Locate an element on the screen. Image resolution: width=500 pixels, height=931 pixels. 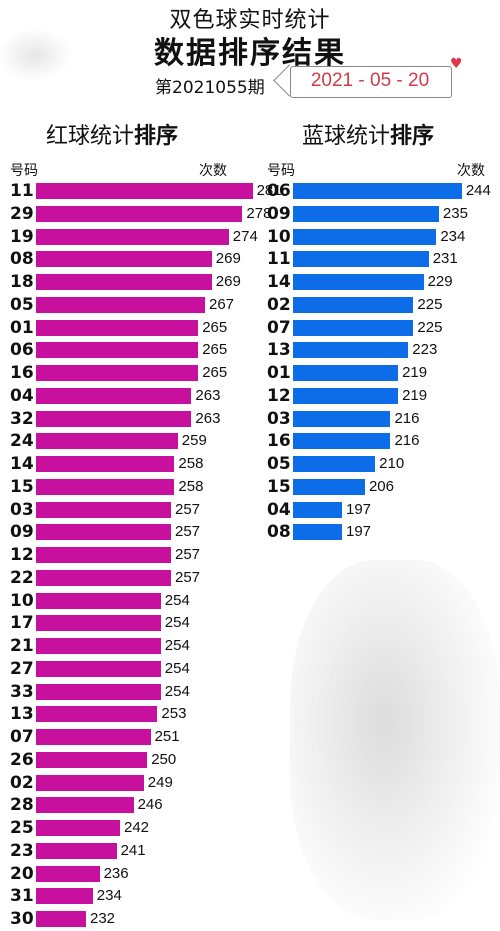
red-ball-count: 281 is located at coordinates (269, 190).